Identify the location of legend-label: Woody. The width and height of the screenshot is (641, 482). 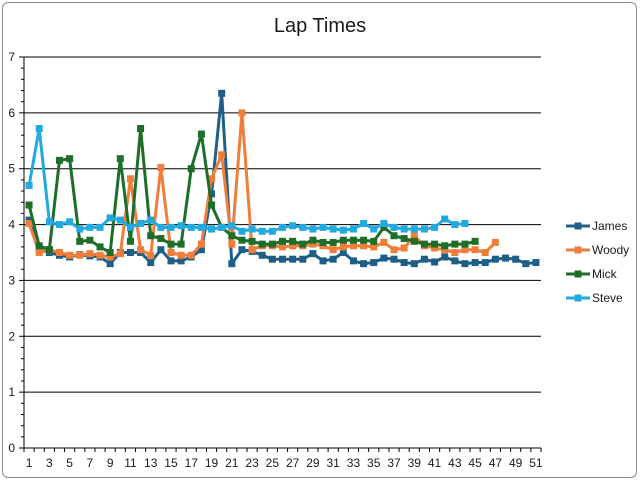
(610, 250).